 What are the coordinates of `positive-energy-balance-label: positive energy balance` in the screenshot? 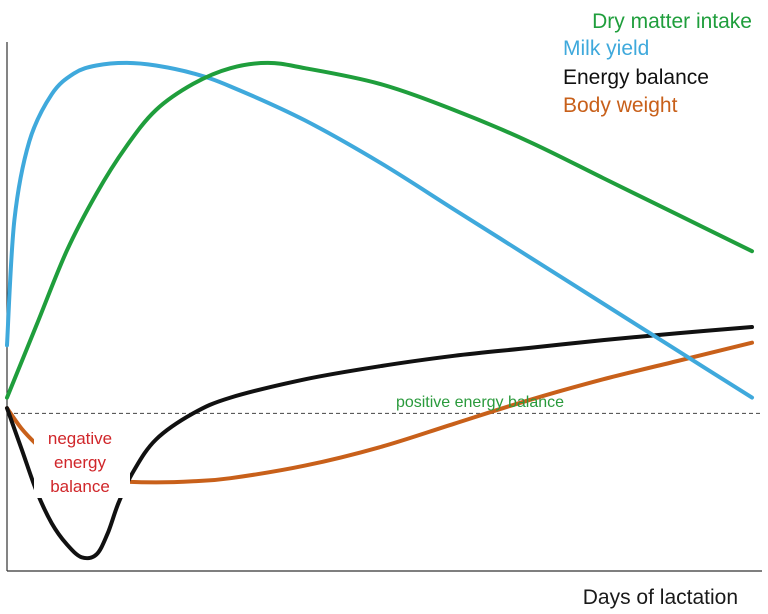 It's located at (480, 402).